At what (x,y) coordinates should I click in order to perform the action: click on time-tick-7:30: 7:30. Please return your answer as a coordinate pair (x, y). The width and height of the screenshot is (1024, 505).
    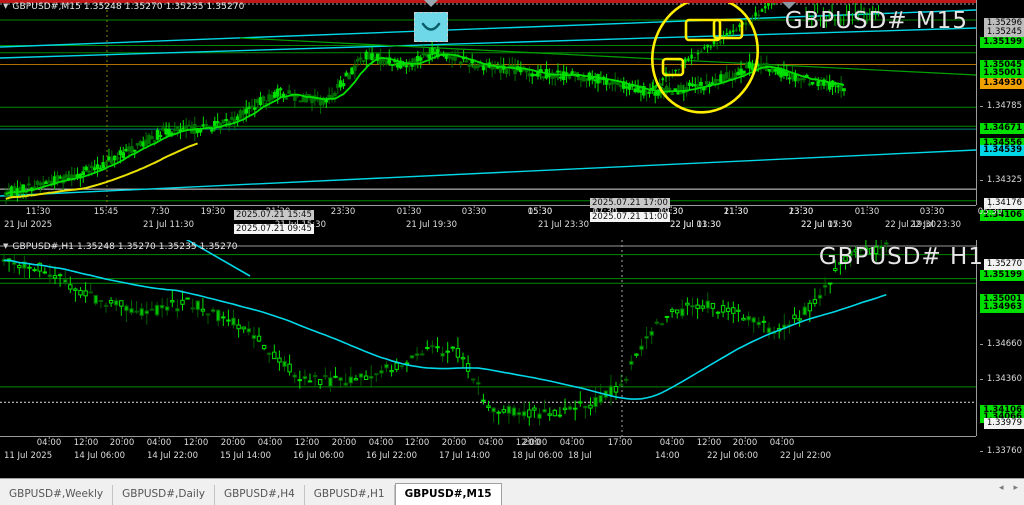
    Looking at the image, I should click on (160, 211).